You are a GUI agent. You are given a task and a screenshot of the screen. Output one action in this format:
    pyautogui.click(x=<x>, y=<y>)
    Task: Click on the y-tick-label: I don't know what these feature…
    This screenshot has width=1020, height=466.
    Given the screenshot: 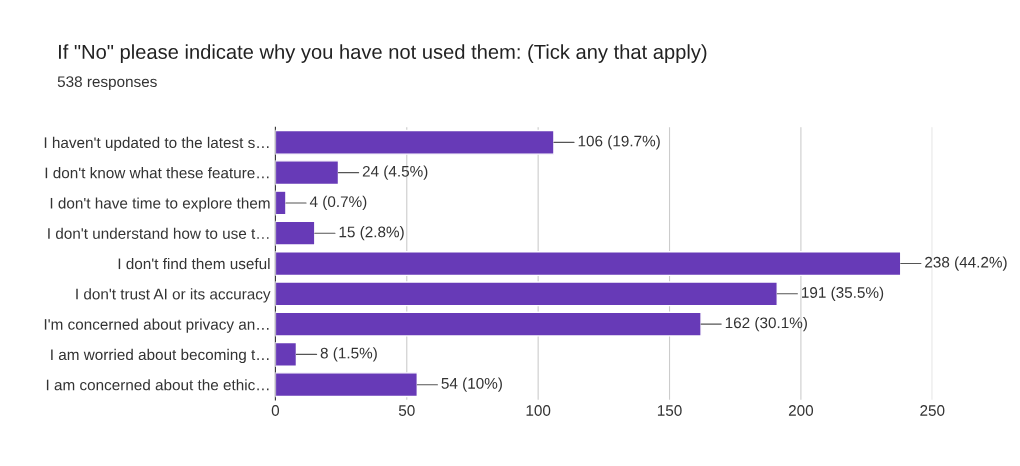 What is the action you would take?
    pyautogui.click(x=157, y=173)
    